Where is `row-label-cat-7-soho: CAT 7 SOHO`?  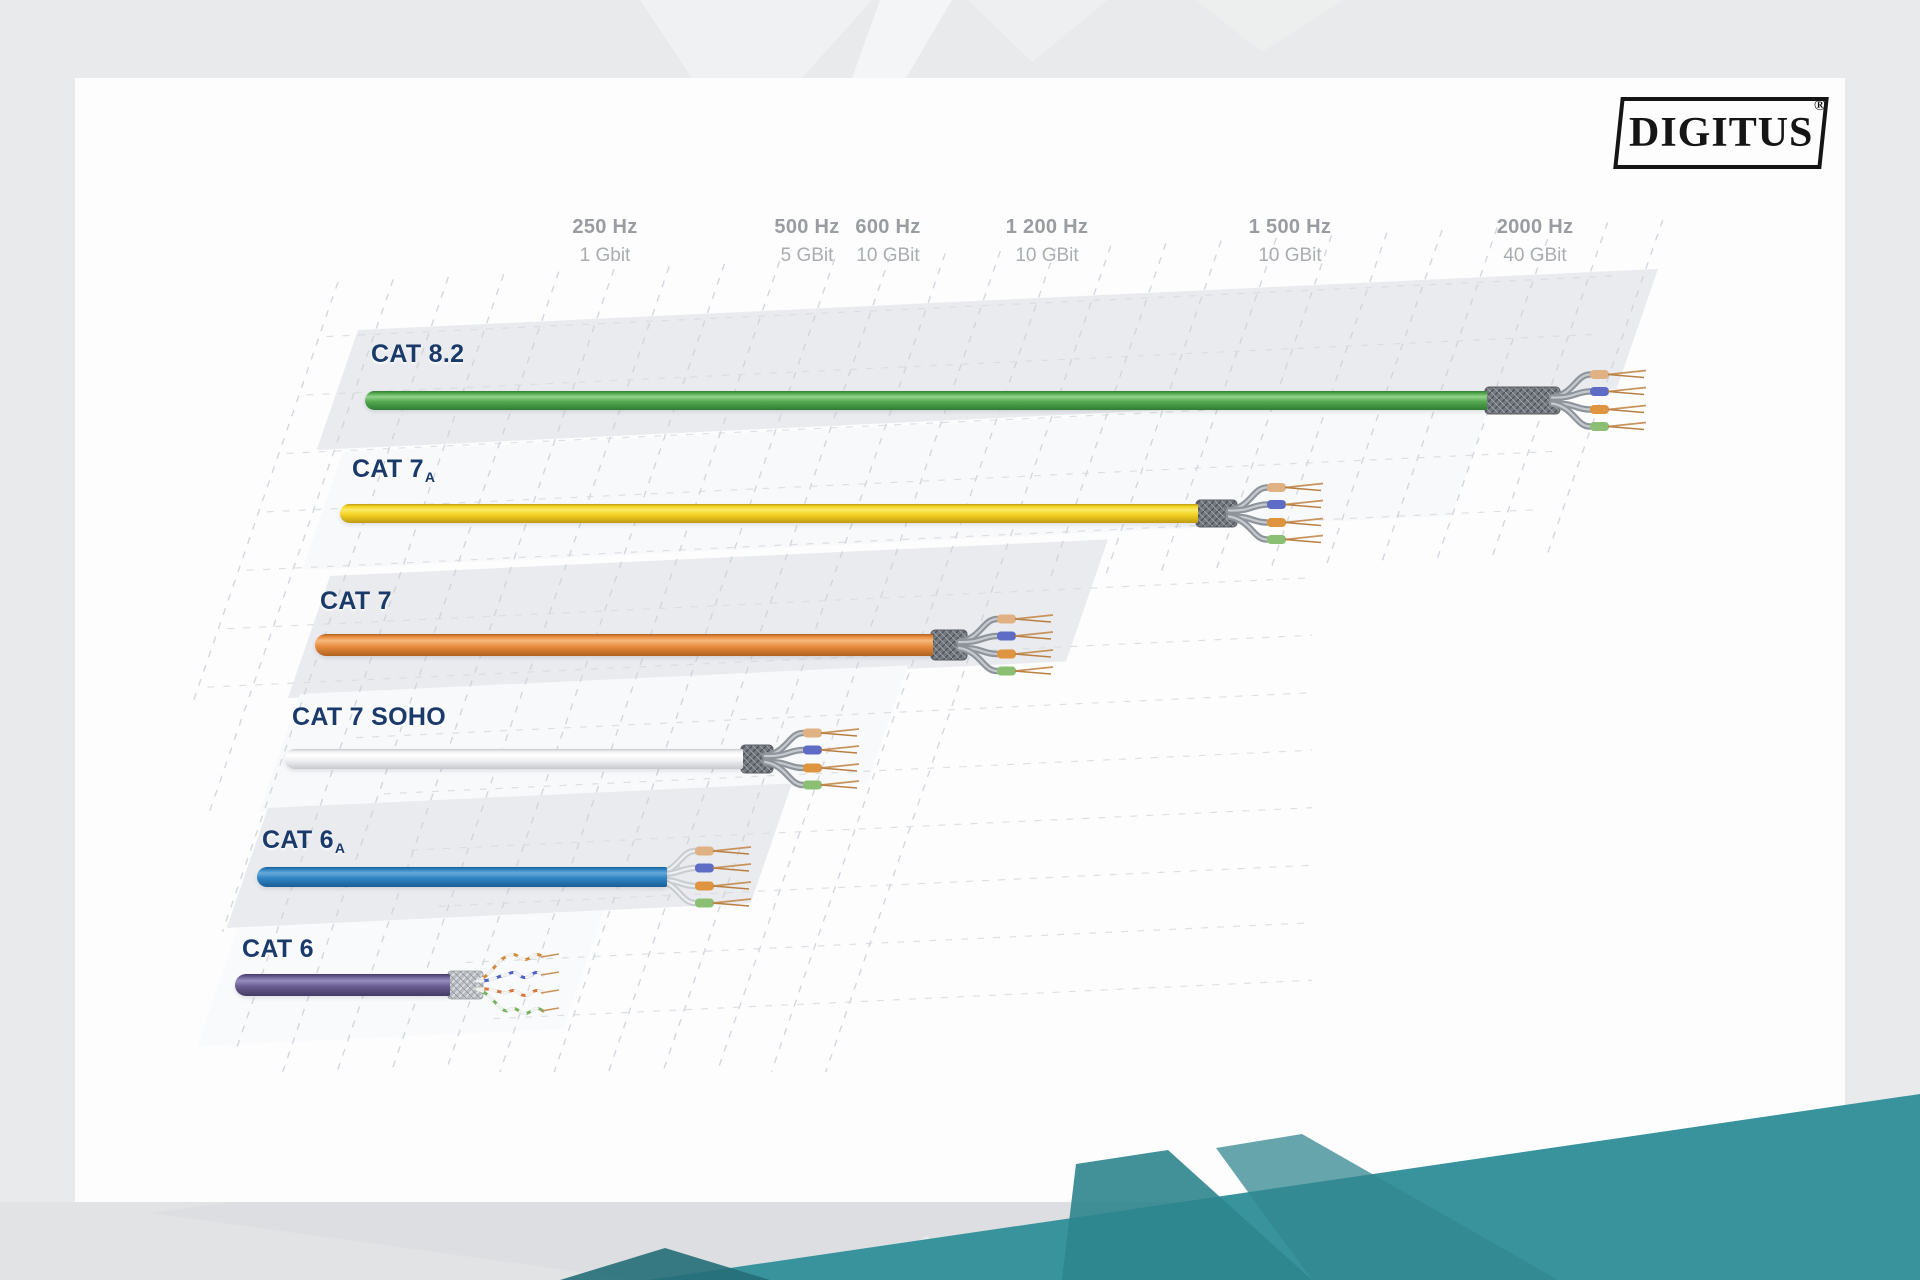
row-label-cat-7-soho: CAT 7 SOHO is located at coordinates (369, 717).